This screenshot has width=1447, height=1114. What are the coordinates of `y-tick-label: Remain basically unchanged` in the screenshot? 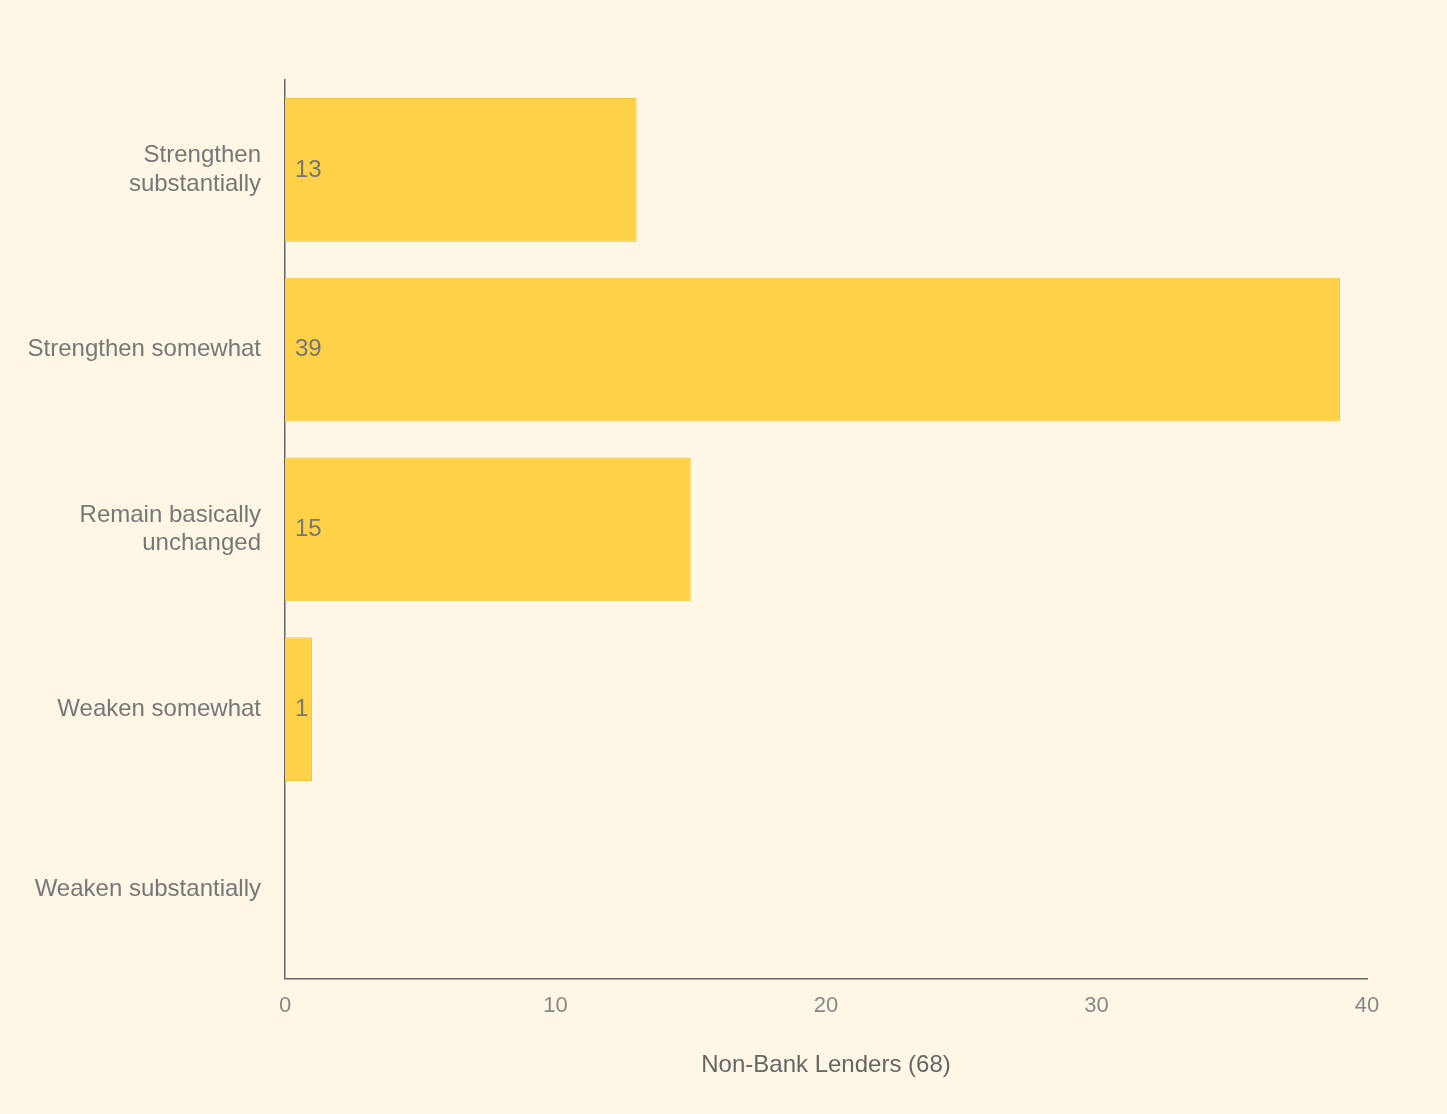 It's located at (170, 527).